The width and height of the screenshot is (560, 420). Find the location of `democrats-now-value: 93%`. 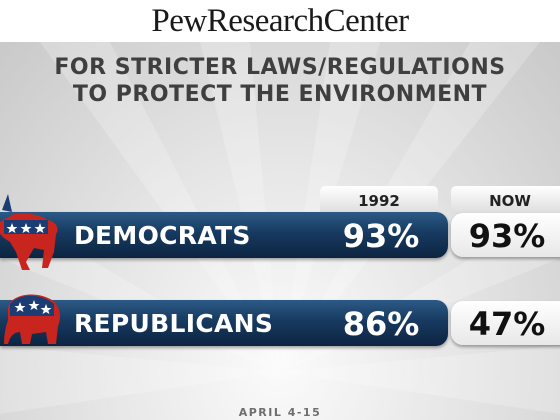

democrats-now-value: 93% is located at coordinates (507, 236).